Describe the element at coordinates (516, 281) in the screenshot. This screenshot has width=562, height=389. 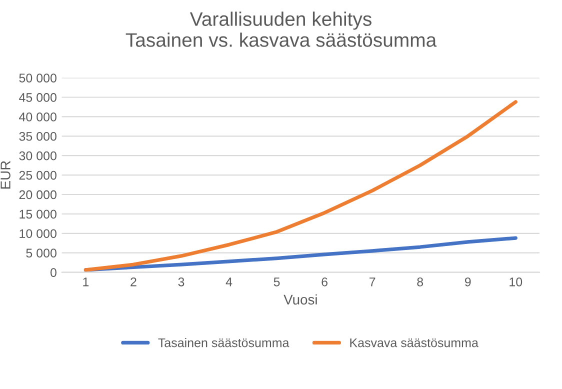
I see `x-tick-label: 10` at that location.